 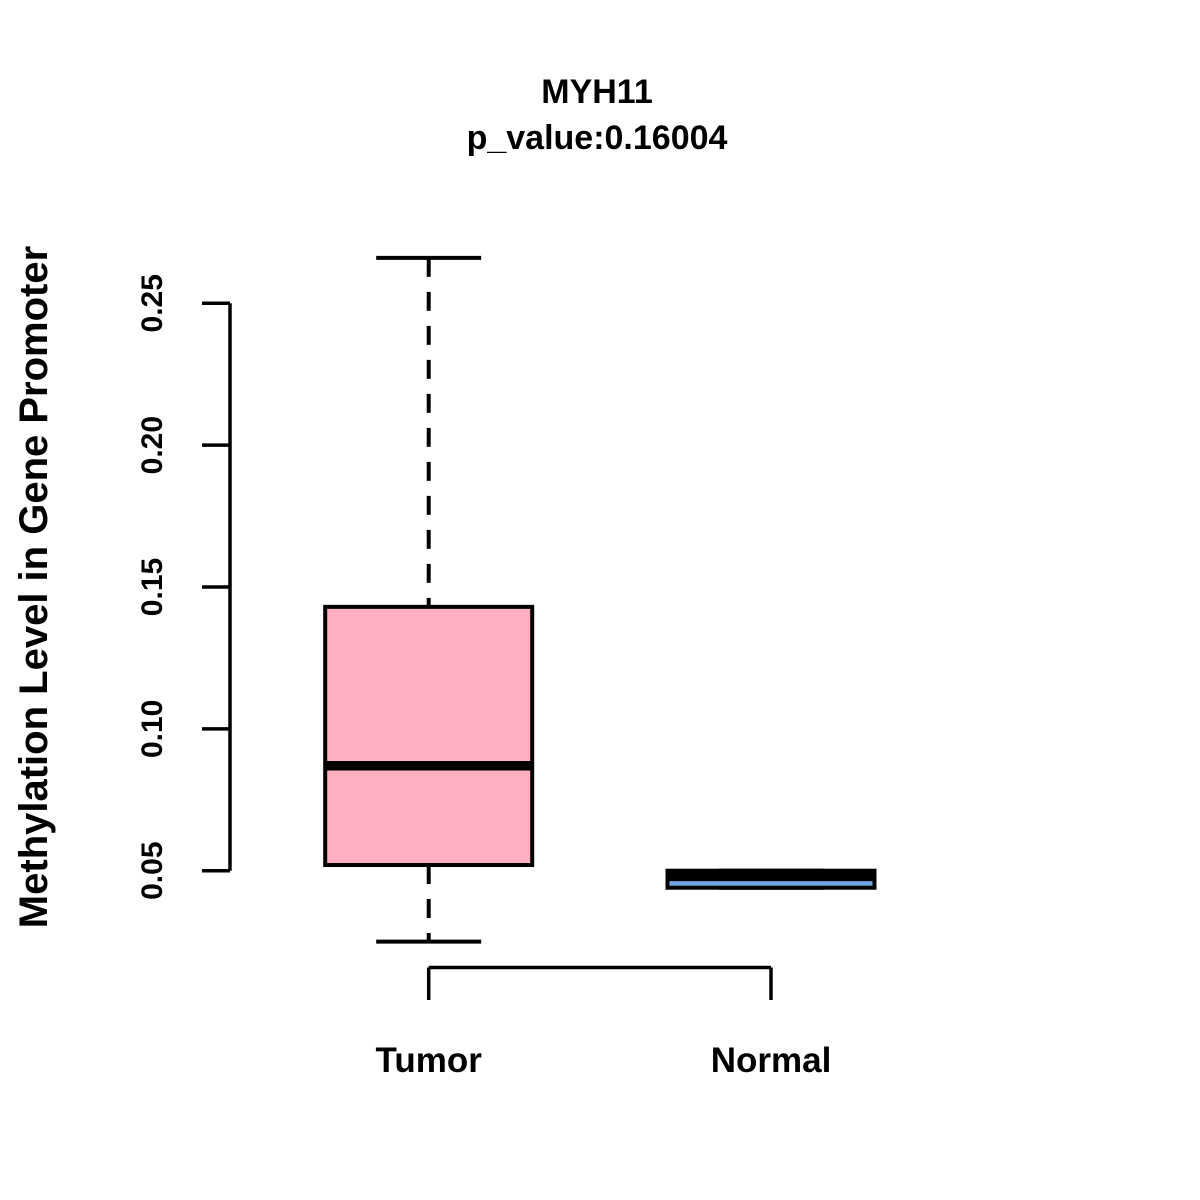 I want to click on y-tick-label: 0.10, so click(x=152, y=729).